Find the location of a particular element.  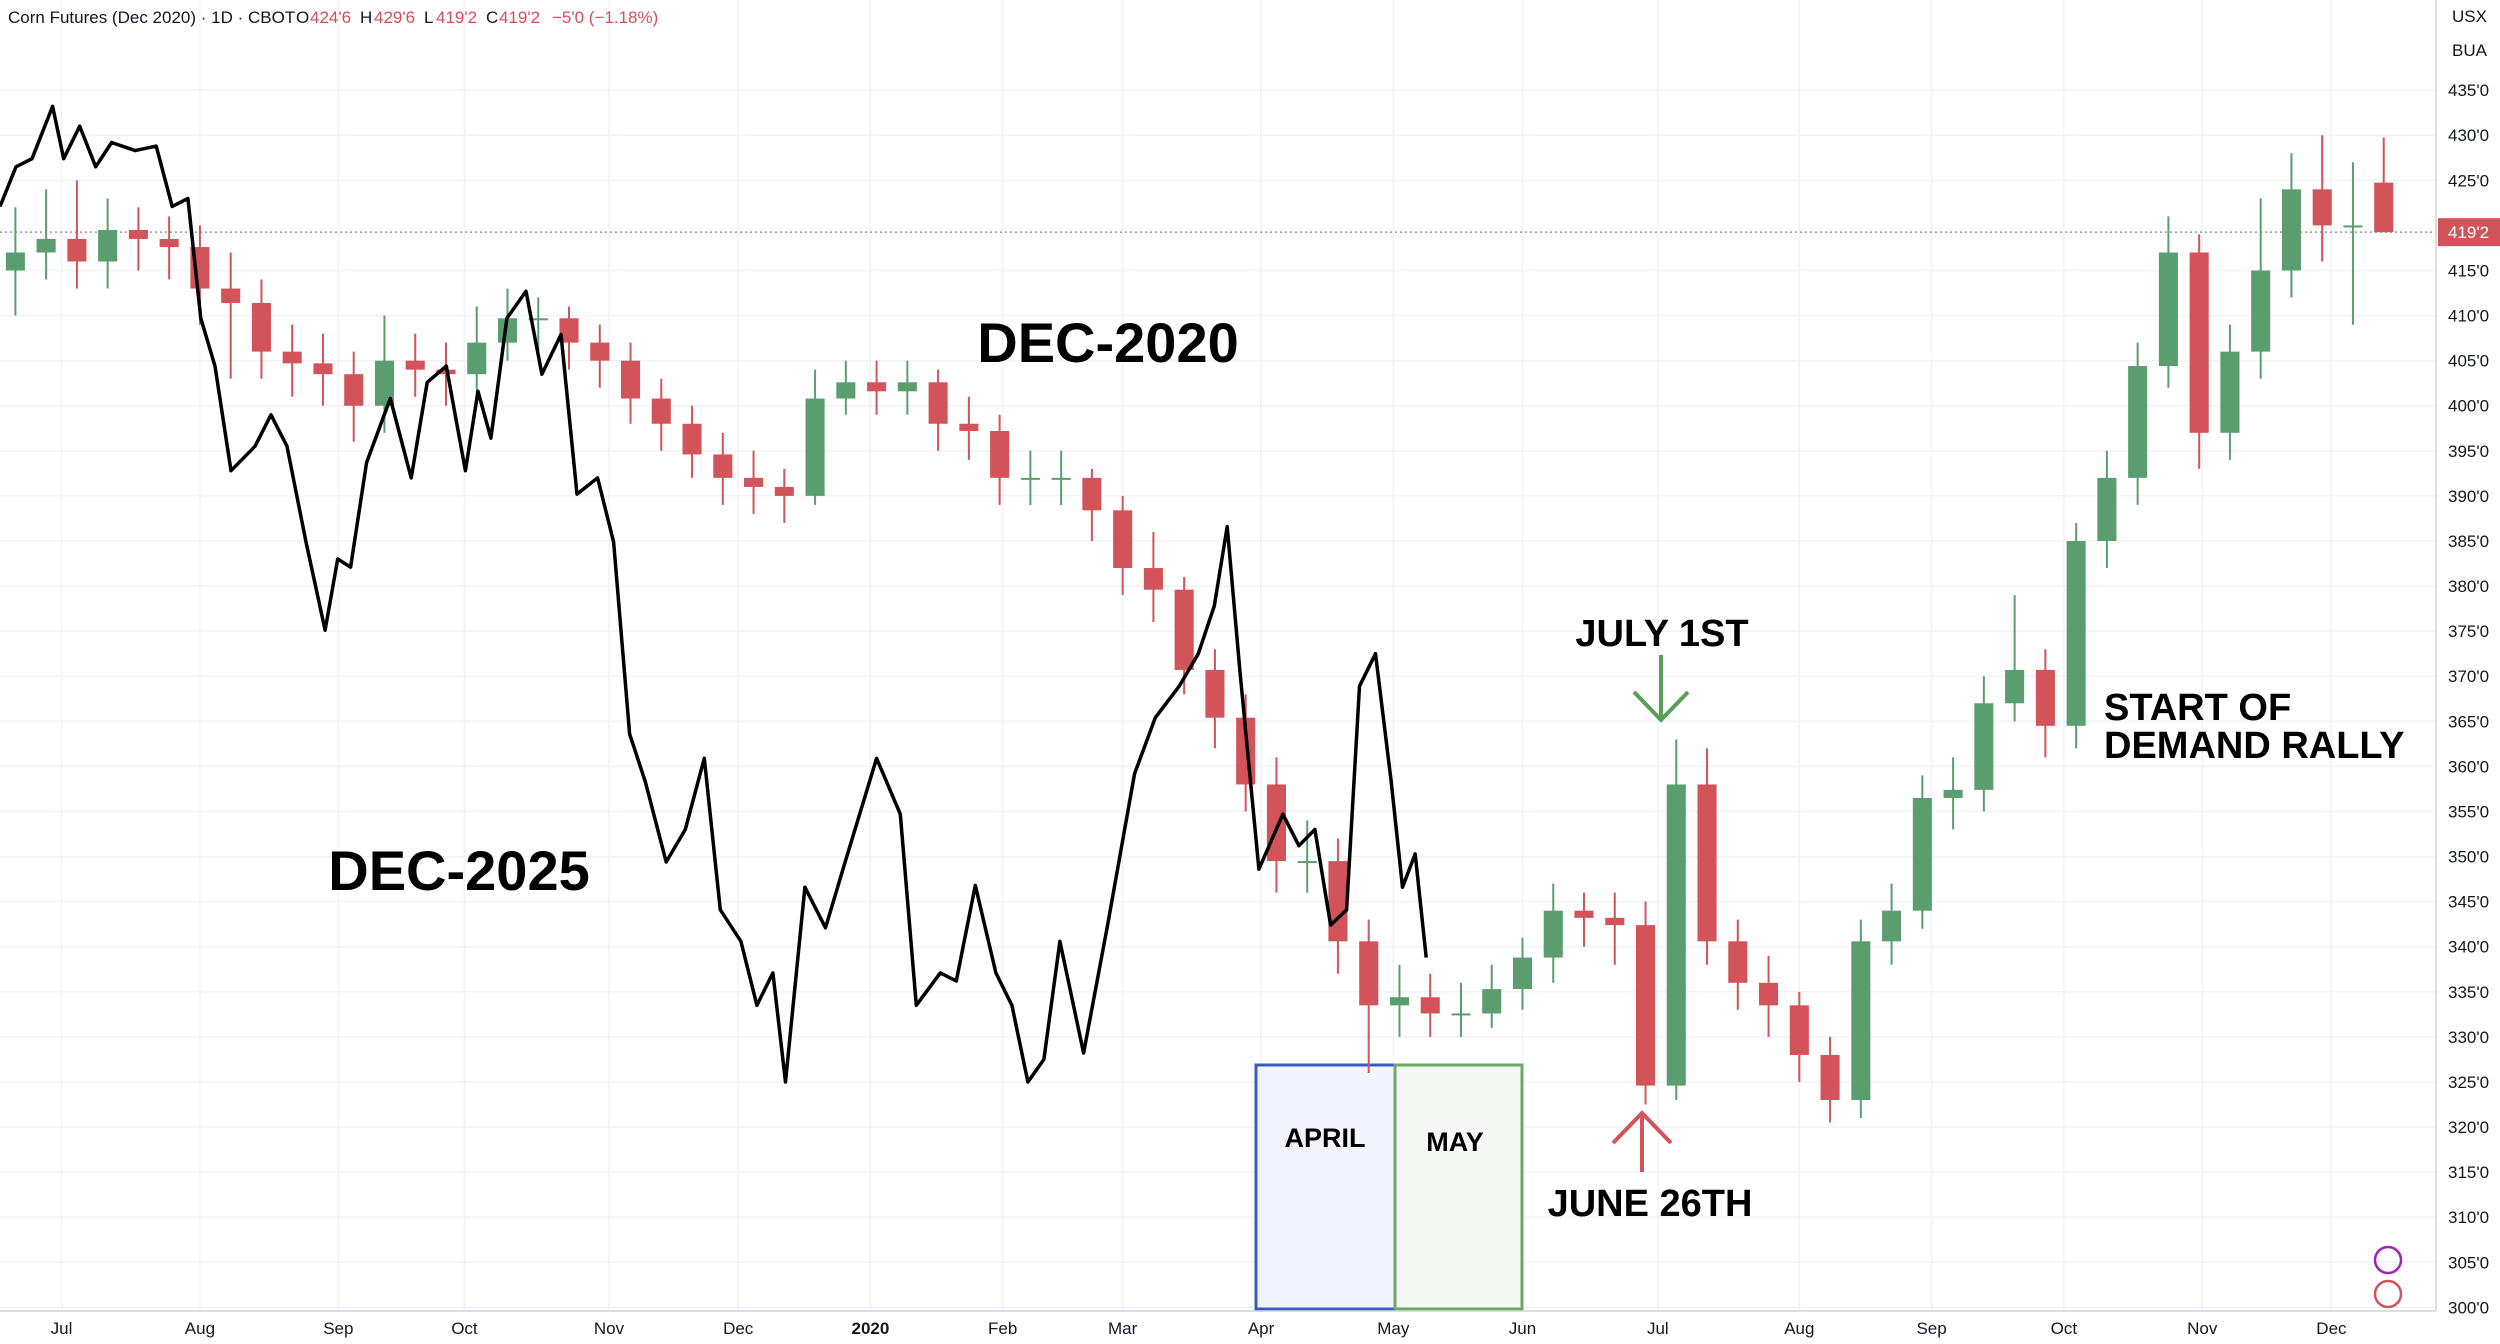

annotation: DEMAND RALLY is located at coordinates (2254, 746).